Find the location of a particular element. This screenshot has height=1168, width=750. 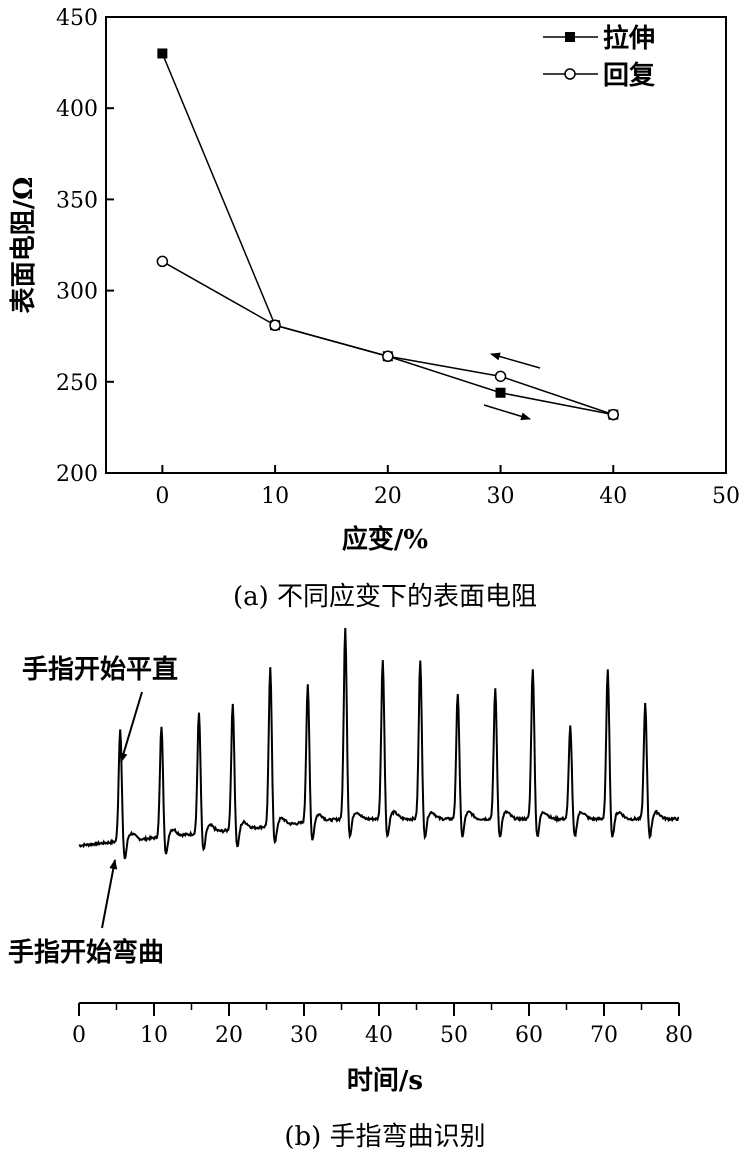

x-axis-ticks-a: 0 10 20 30 40 50 is located at coordinates (447, 487).